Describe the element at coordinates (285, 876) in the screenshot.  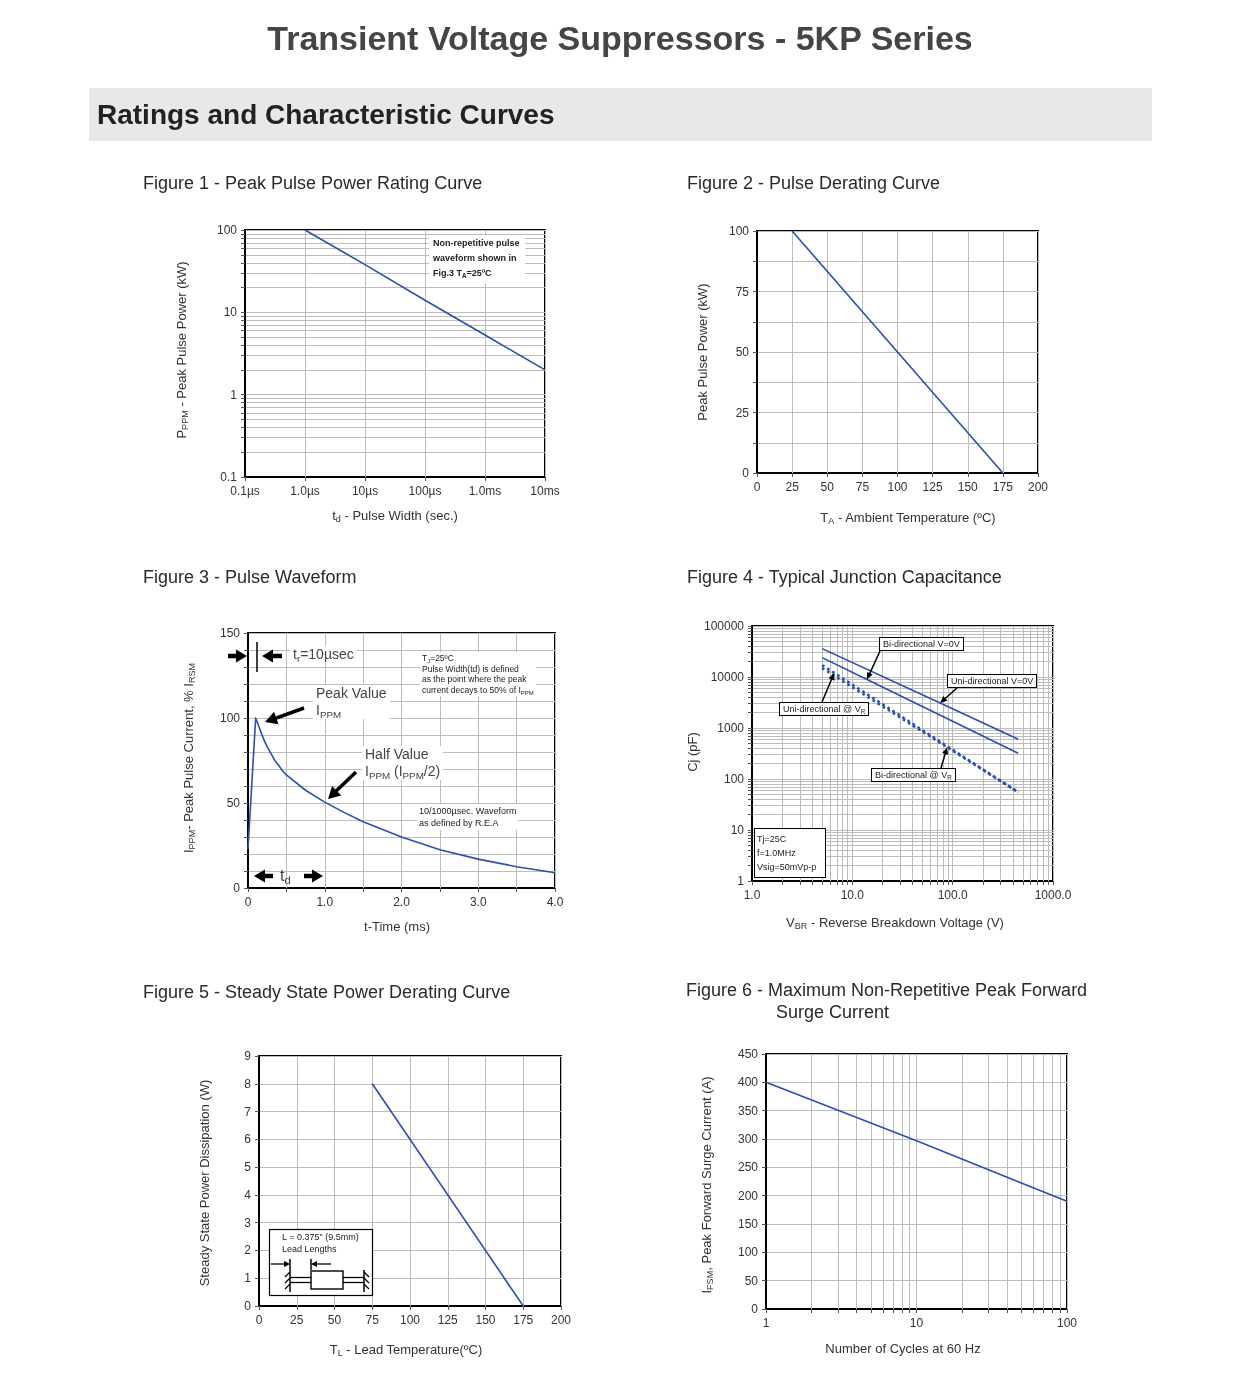
I see `annotation: t$_{d}$` at that location.